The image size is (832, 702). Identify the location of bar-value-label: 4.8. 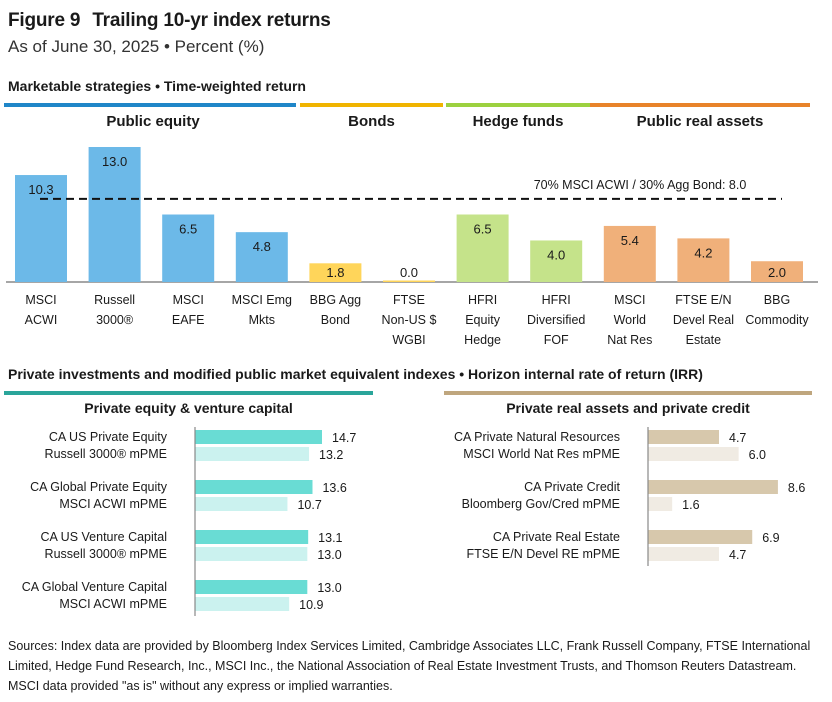
(262, 246).